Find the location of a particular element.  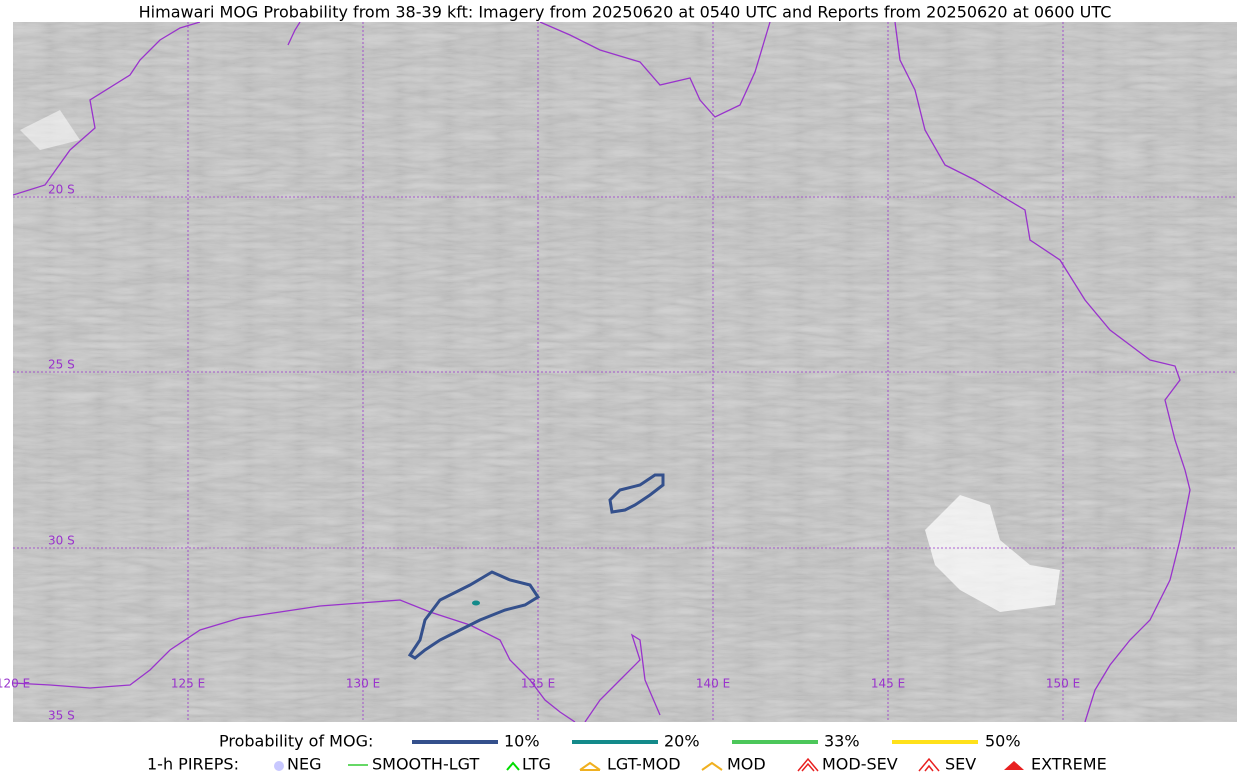

legend-item: SEV is located at coordinates (960, 764).